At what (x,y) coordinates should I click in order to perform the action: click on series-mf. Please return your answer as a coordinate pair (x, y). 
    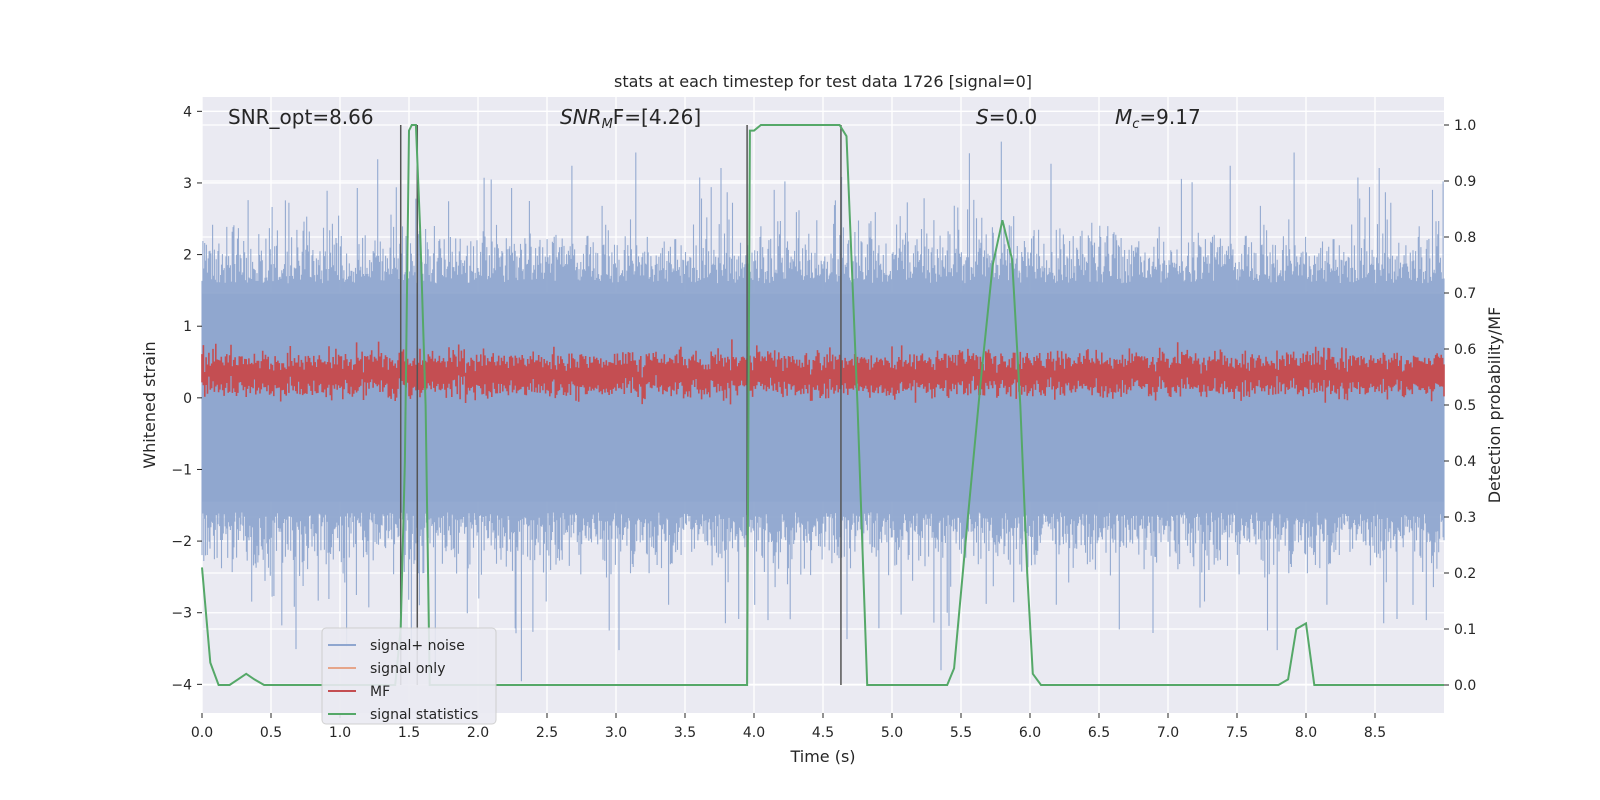
    Looking at the image, I should click on (823, 372).